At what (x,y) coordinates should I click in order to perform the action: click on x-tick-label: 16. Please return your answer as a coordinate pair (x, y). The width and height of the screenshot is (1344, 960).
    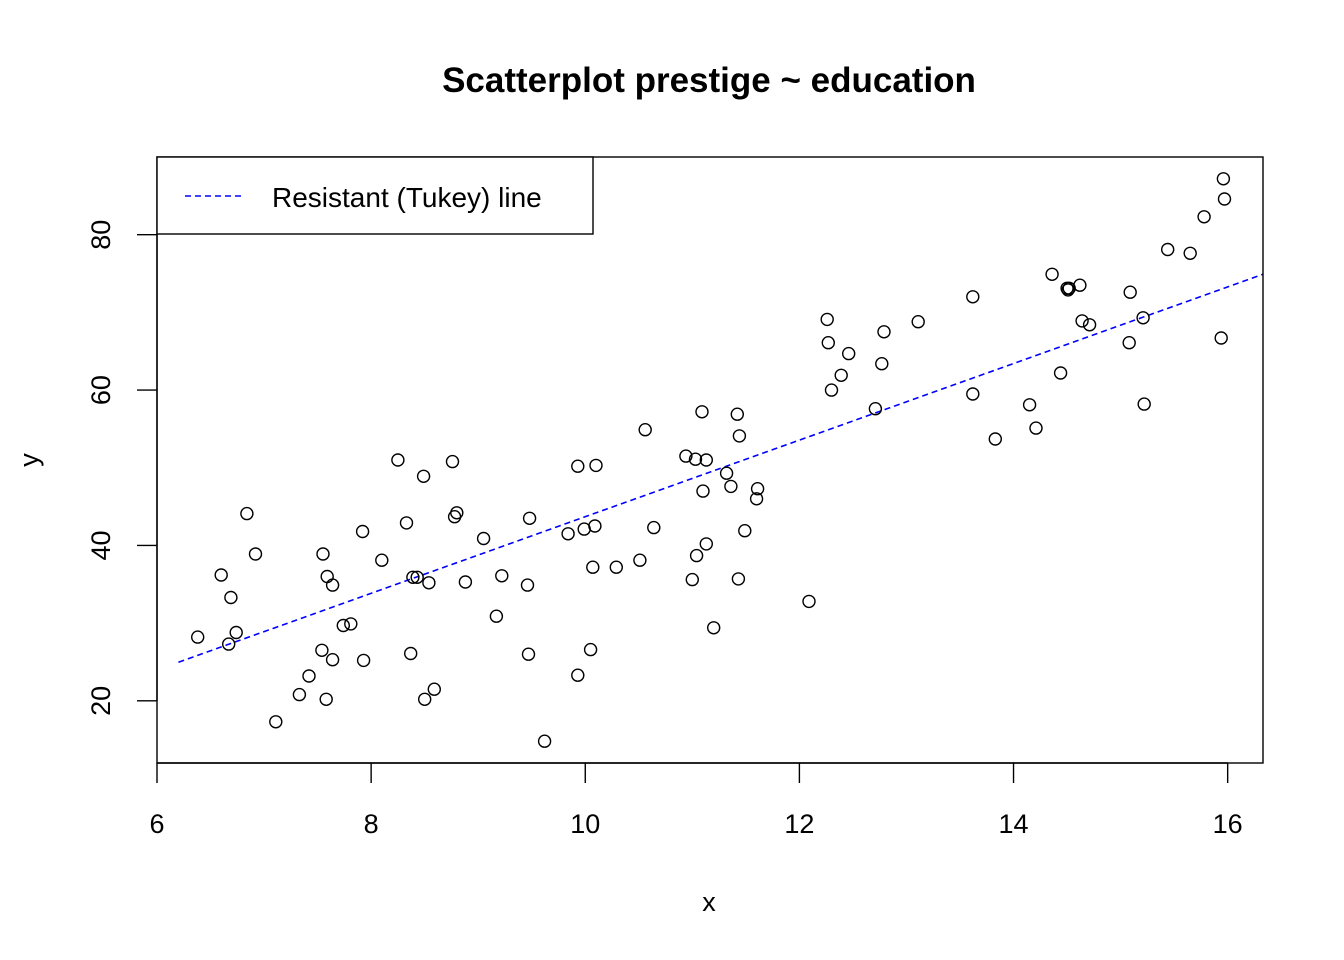
    Looking at the image, I should click on (1228, 824).